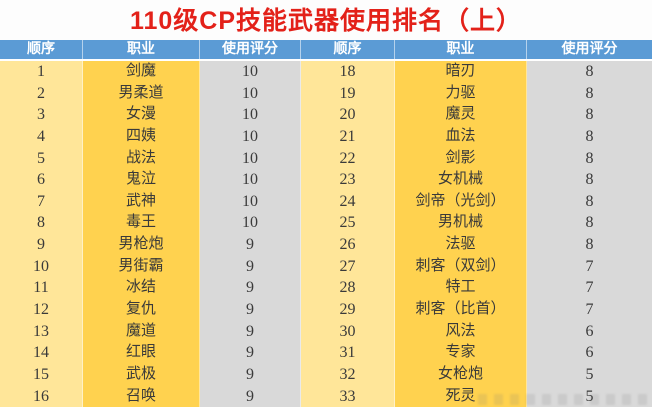 This screenshot has height=407, width=652. What do you see at coordinates (348, 49) in the screenshot?
I see `header-rank-right: 顺序` at bounding box center [348, 49].